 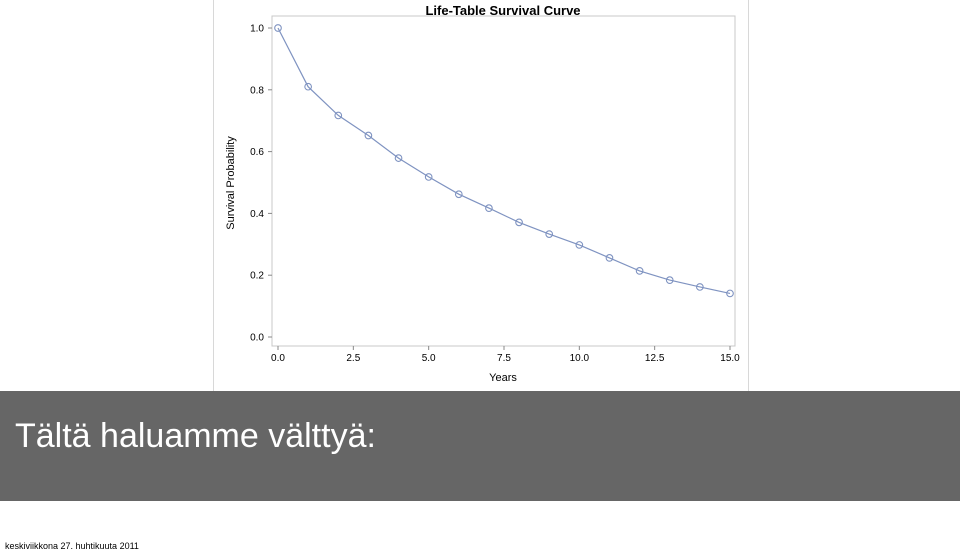 I want to click on y-axis-label: Survival Probability, so click(x=231, y=183).